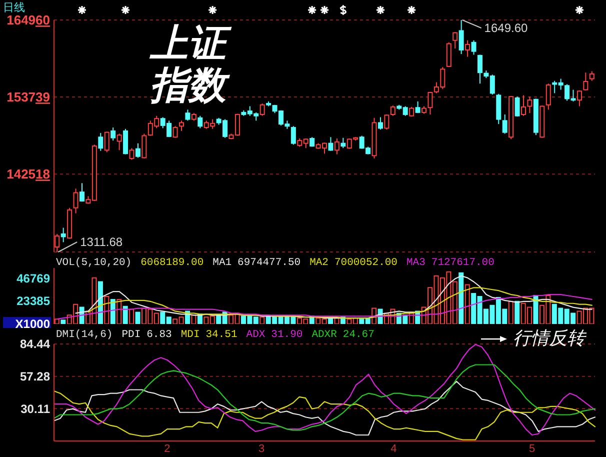  Describe the element at coordinates (549, 339) in the screenshot. I see `annotation: 行情反转` at that location.